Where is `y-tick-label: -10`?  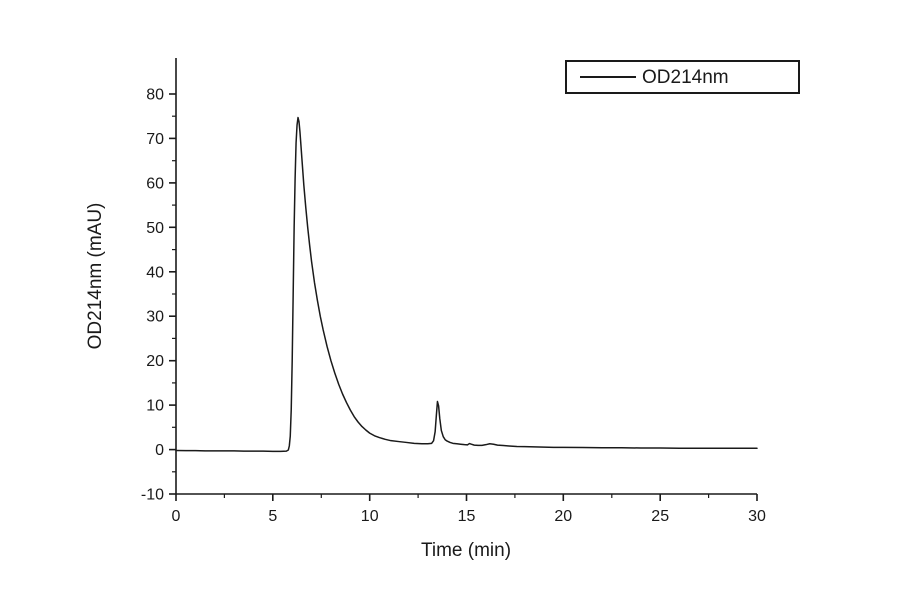 y-tick-label: -10 is located at coordinates (152, 495).